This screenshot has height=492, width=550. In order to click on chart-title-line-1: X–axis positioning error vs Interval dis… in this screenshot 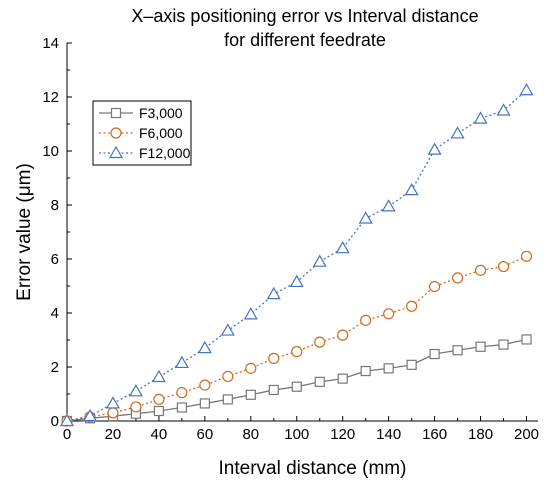, I will do `click(305, 16)`.